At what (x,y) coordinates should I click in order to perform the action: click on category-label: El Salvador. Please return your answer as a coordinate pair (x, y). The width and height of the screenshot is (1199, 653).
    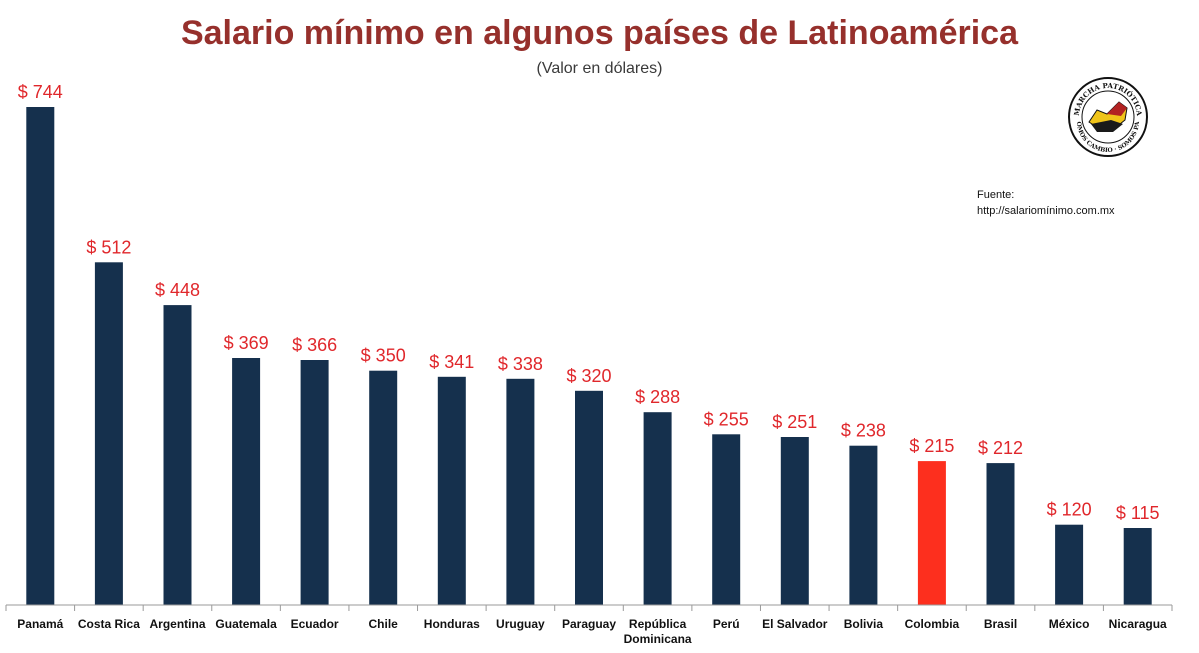
    Looking at the image, I should click on (795, 624).